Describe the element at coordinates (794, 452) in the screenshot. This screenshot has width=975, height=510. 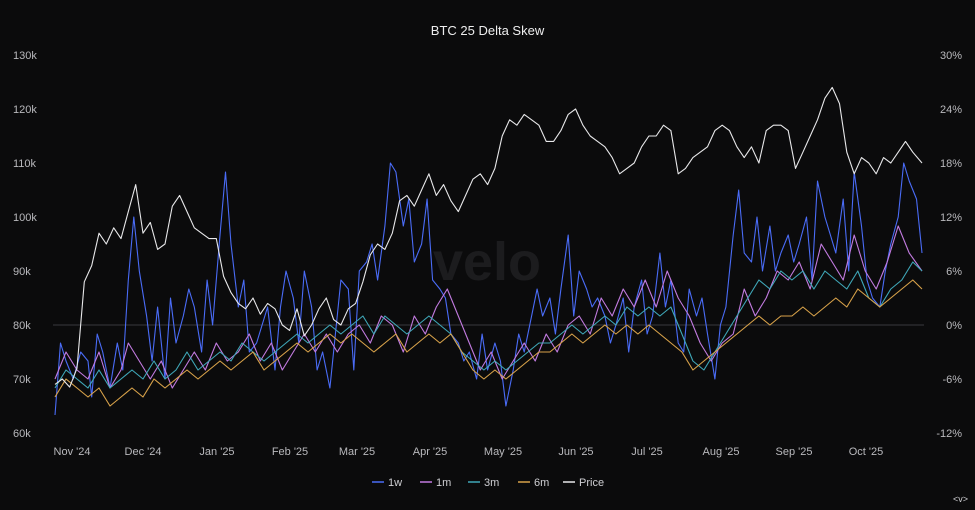
I see `x-tick-label: Sep '25` at that location.